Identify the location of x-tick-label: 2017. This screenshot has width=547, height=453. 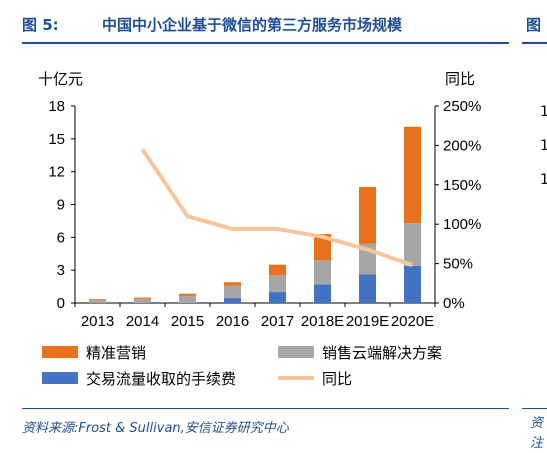
(277, 321).